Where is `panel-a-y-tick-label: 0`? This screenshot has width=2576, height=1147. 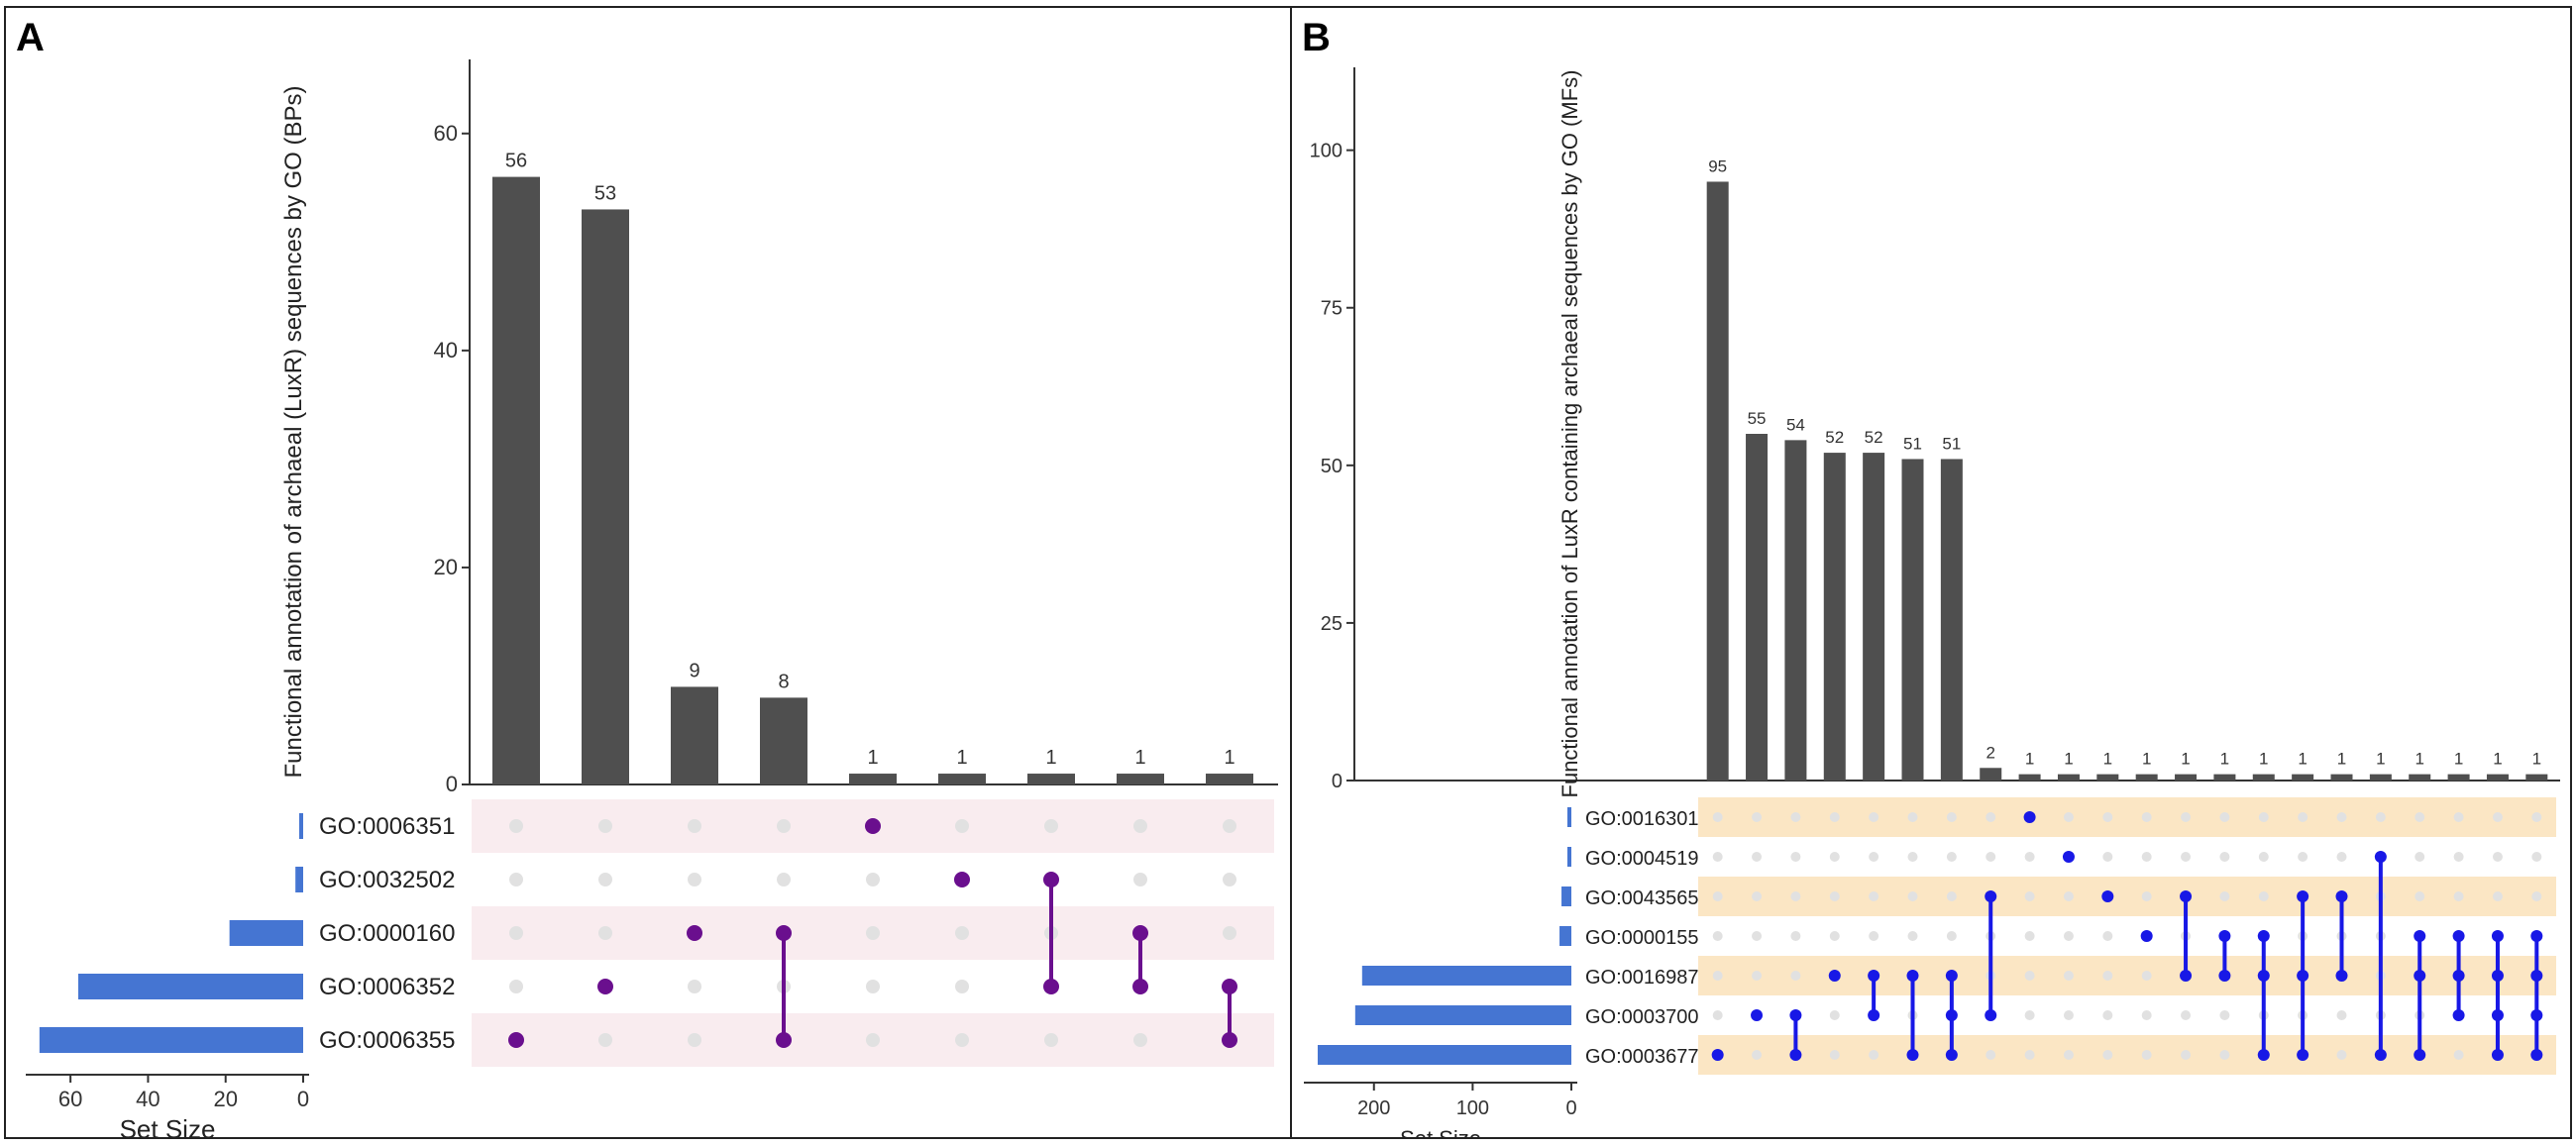
panel-a-y-tick-label: 0 is located at coordinates (452, 784).